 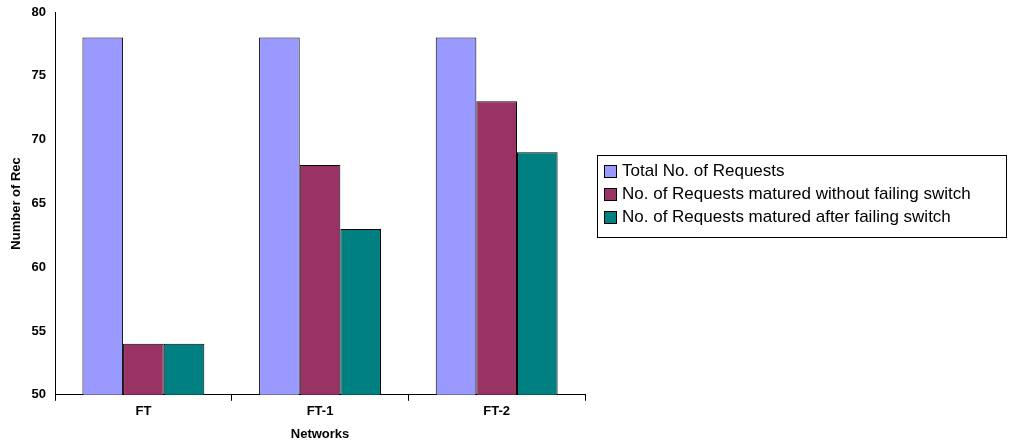 What do you see at coordinates (39, 202) in the screenshot?
I see `y-tick-label: 65` at bounding box center [39, 202].